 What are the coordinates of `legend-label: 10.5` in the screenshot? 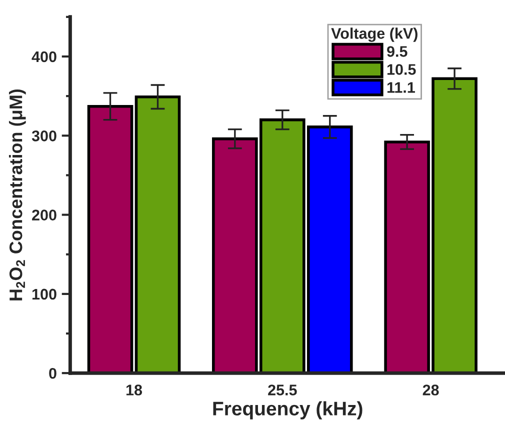 It's located at (401, 69).